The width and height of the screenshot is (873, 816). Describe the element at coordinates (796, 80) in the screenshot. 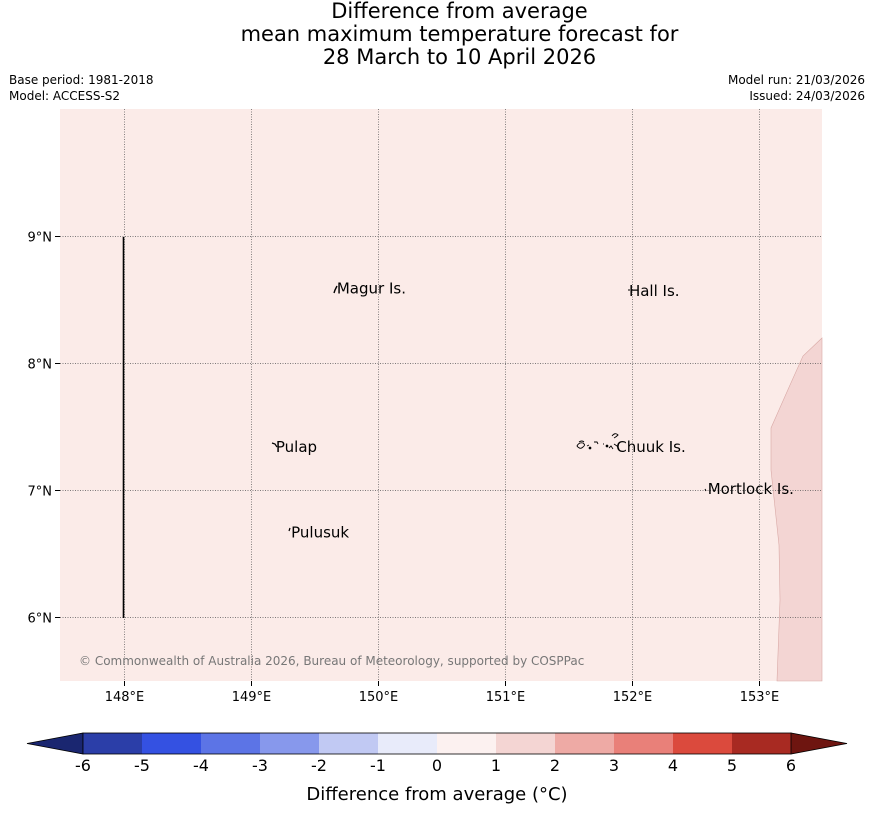

I see `model-run: Model run: 21/03/2026` at that location.